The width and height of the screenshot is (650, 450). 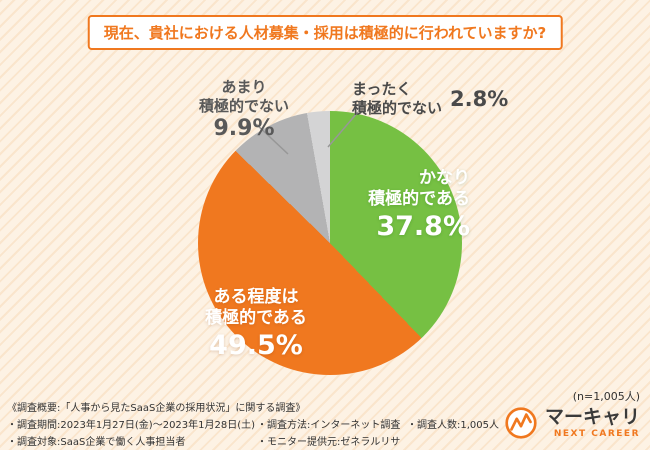 What do you see at coordinates (521, 423) in the screenshot?
I see `logo-zigzag-icon` at bounding box center [521, 423].